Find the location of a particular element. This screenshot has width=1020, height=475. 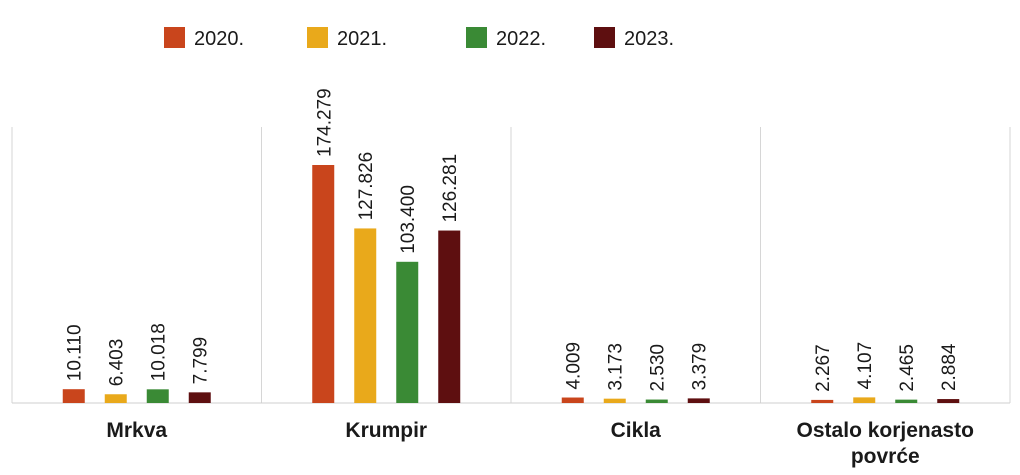

value-label-ostalo-korjenasto-povr-e-2022: 2.465 is located at coordinates (907, 368).